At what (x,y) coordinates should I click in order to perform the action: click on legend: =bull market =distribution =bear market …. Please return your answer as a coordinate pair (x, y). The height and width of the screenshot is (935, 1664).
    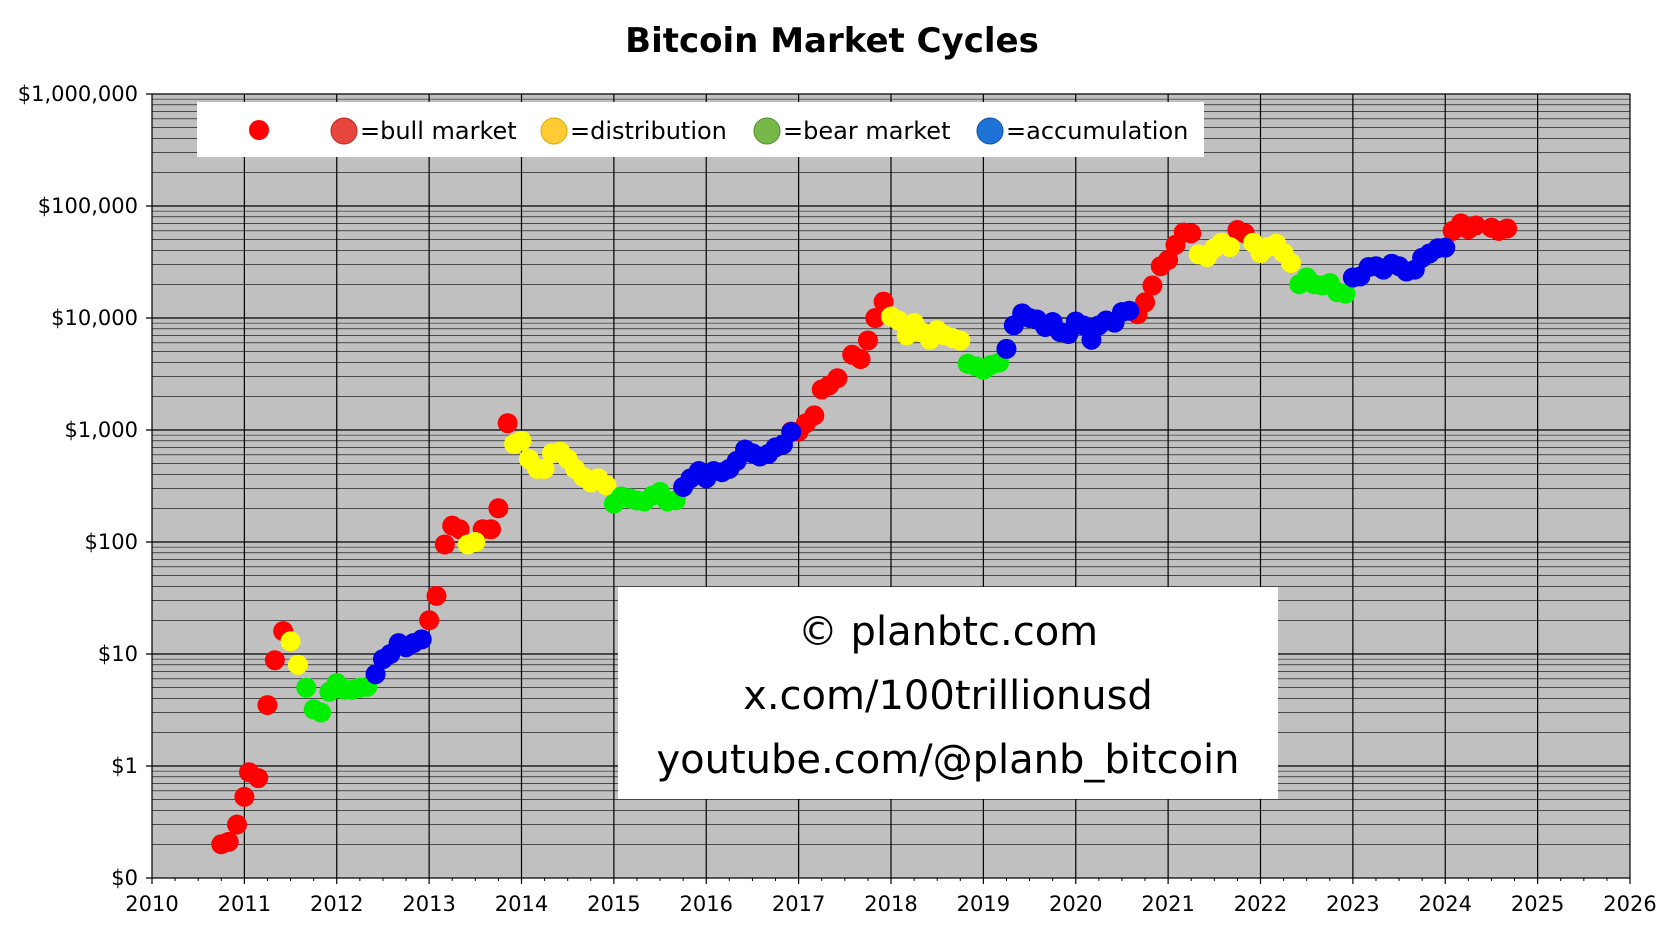
    Looking at the image, I should click on (700, 129).